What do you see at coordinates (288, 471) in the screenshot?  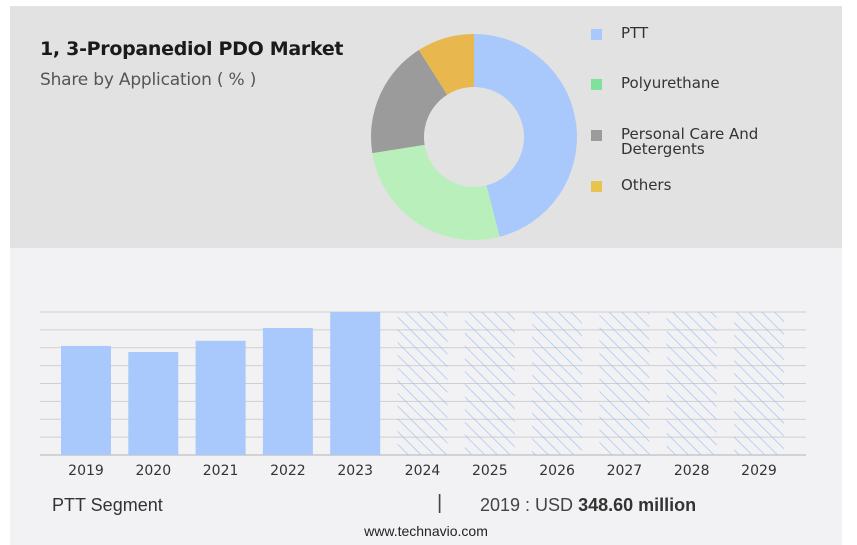 I see `x-tick-label: 2022` at bounding box center [288, 471].